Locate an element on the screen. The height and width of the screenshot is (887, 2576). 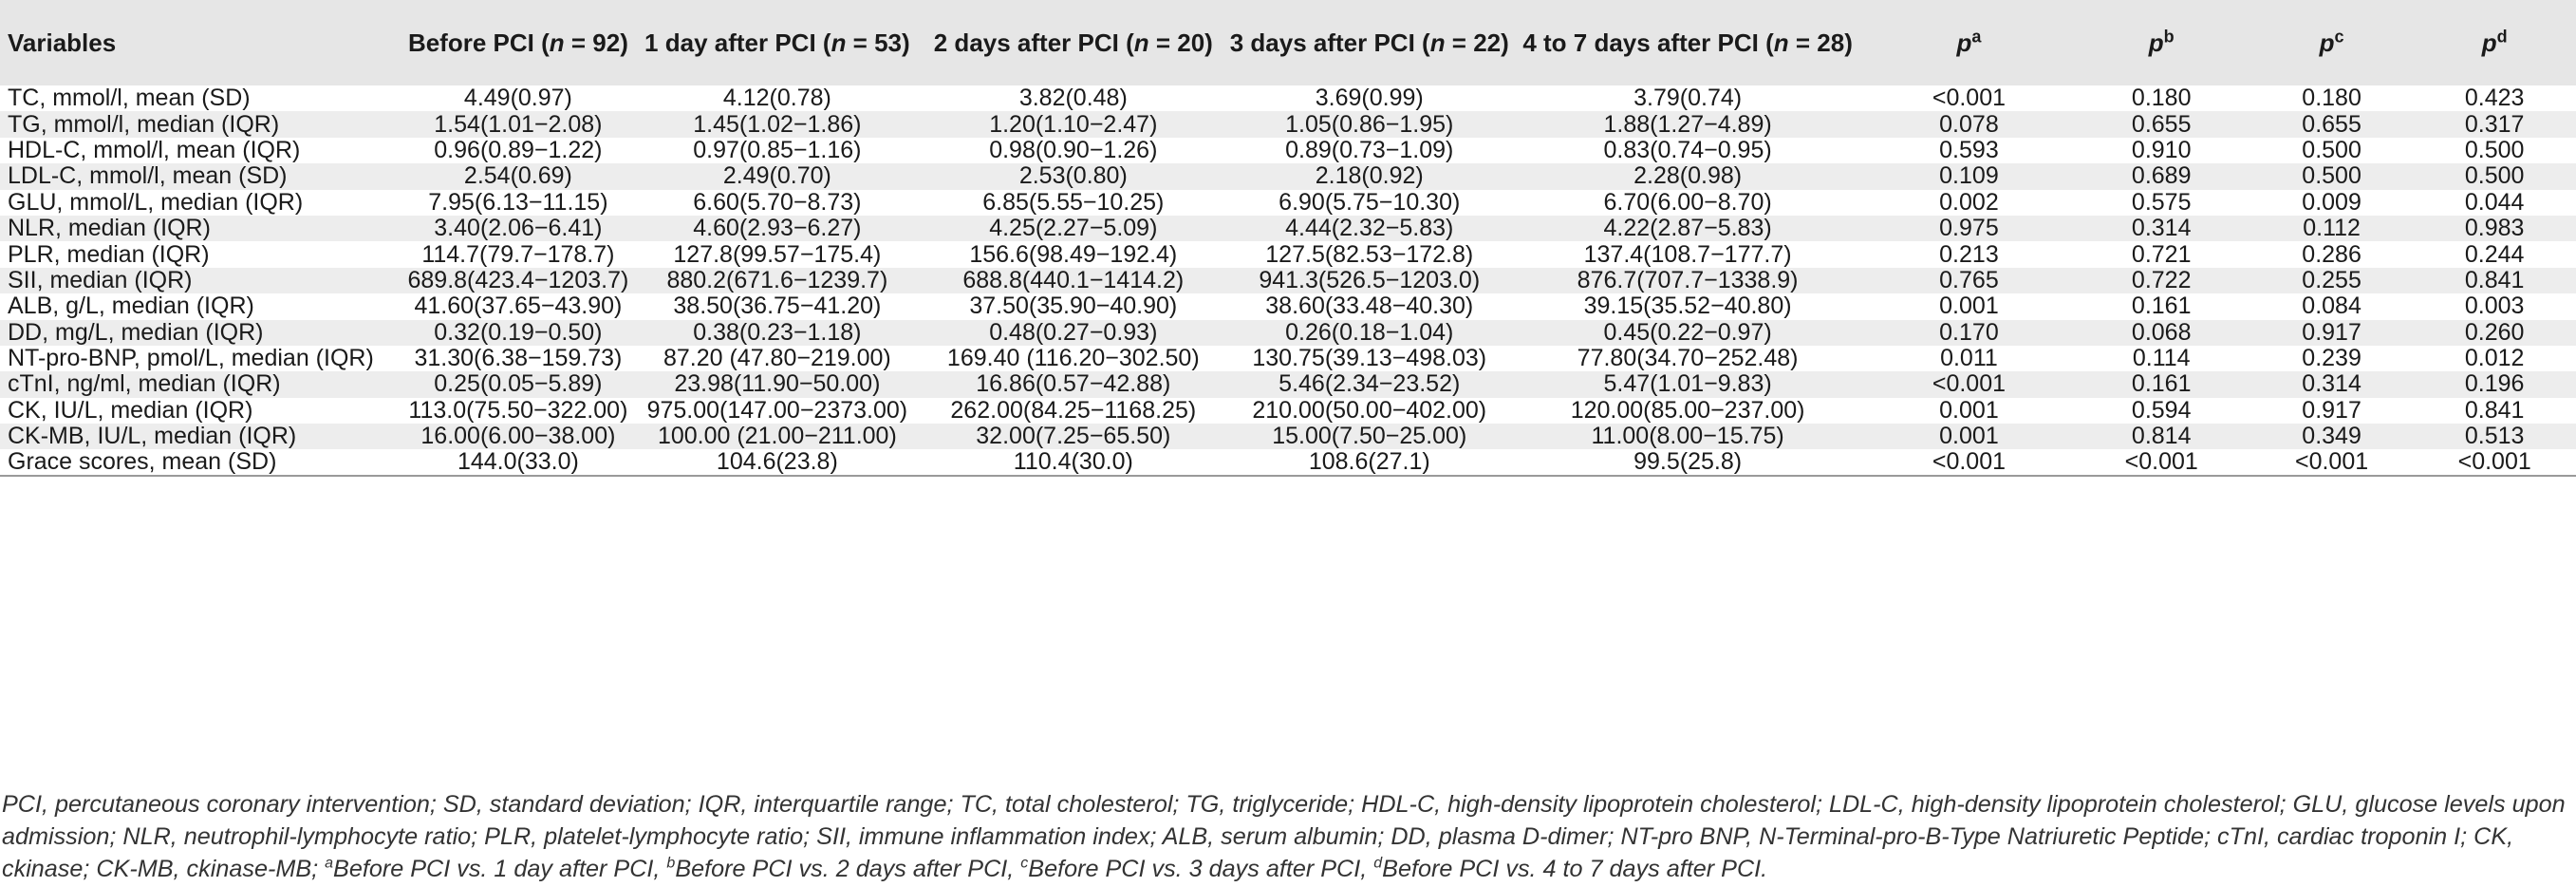
cell-p-d: 0.244 is located at coordinates (2494, 254).